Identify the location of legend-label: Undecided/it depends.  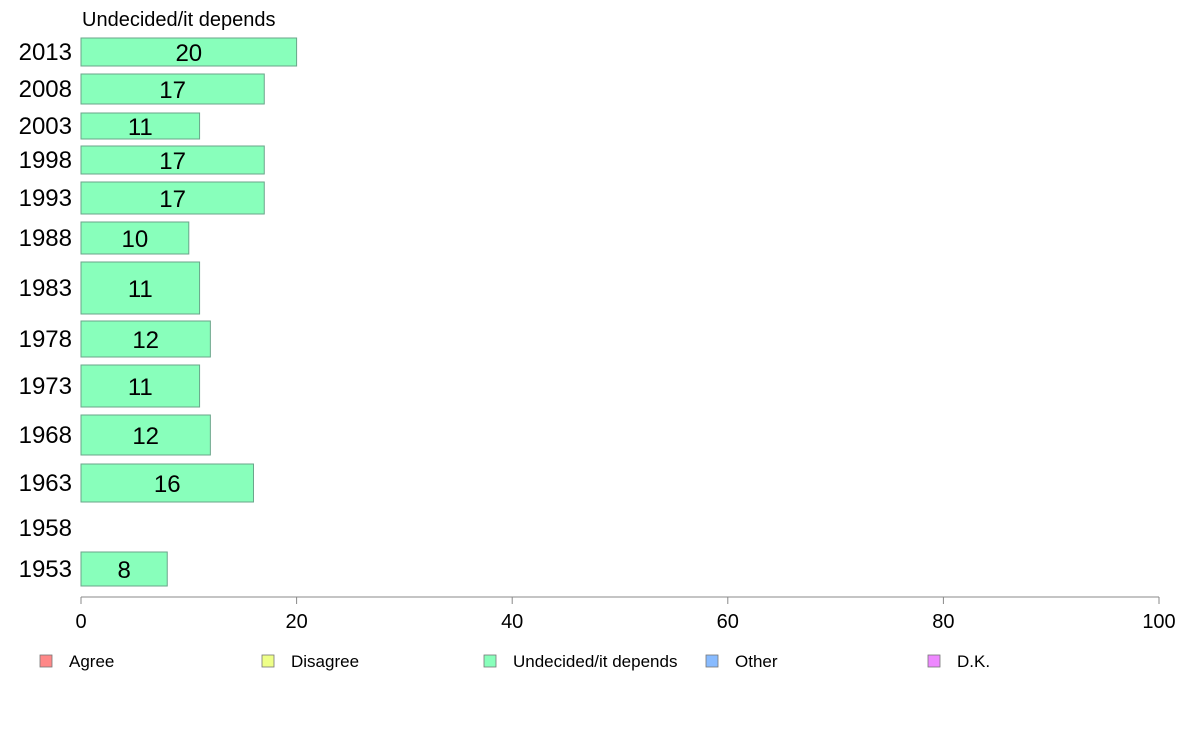
(595, 661).